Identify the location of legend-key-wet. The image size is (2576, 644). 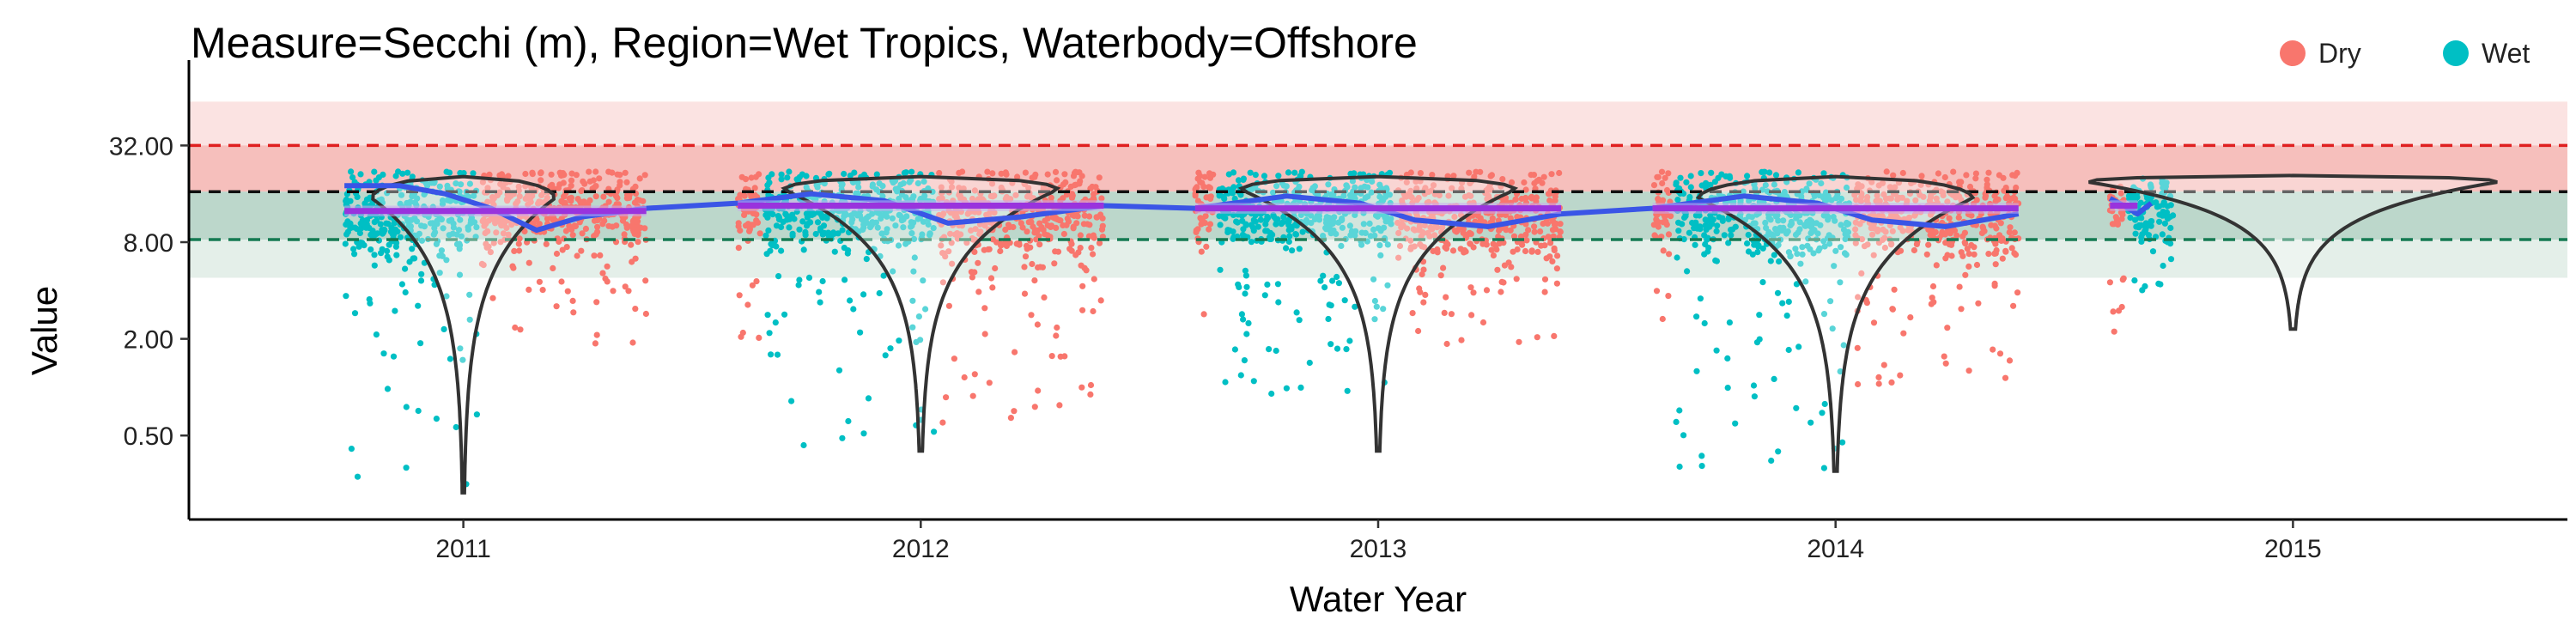
(2456, 53).